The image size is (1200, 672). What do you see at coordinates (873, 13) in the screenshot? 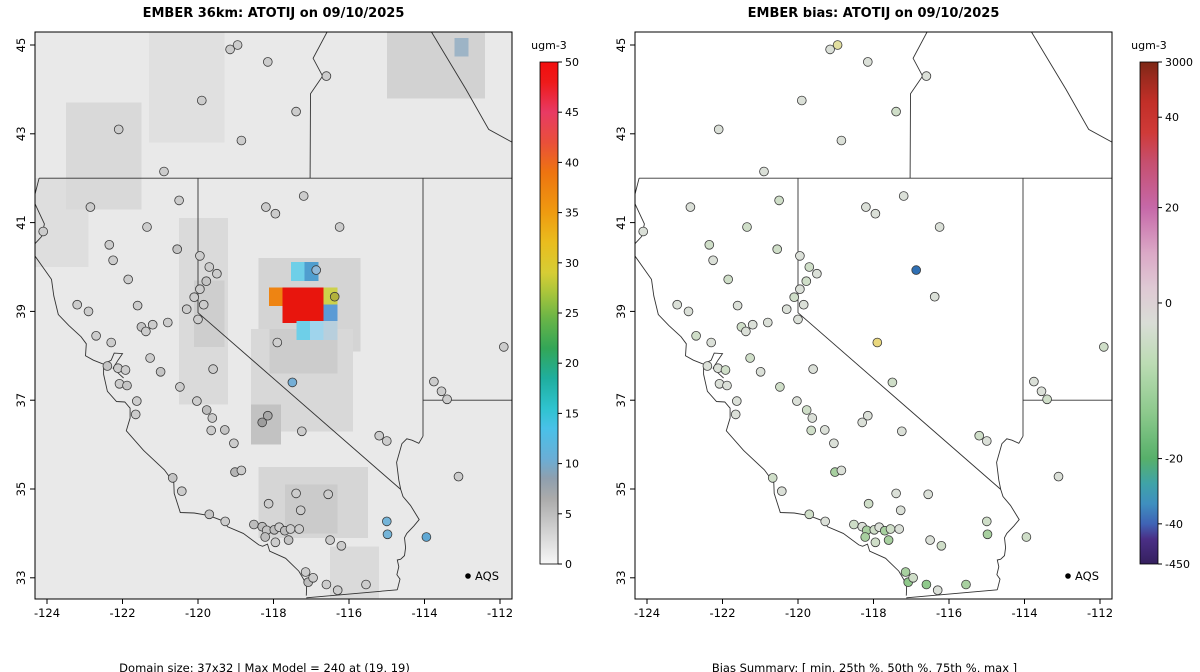
I see `right-chart-title: EMBER bias: ATOTIJ on 09/10/2025` at bounding box center [873, 13].